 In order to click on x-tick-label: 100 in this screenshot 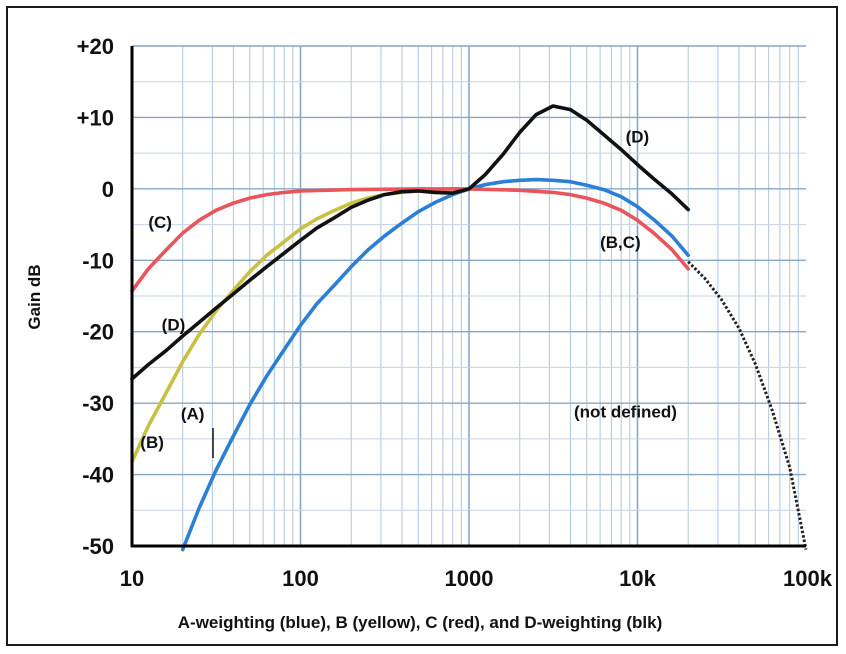, I will do `click(300, 578)`.